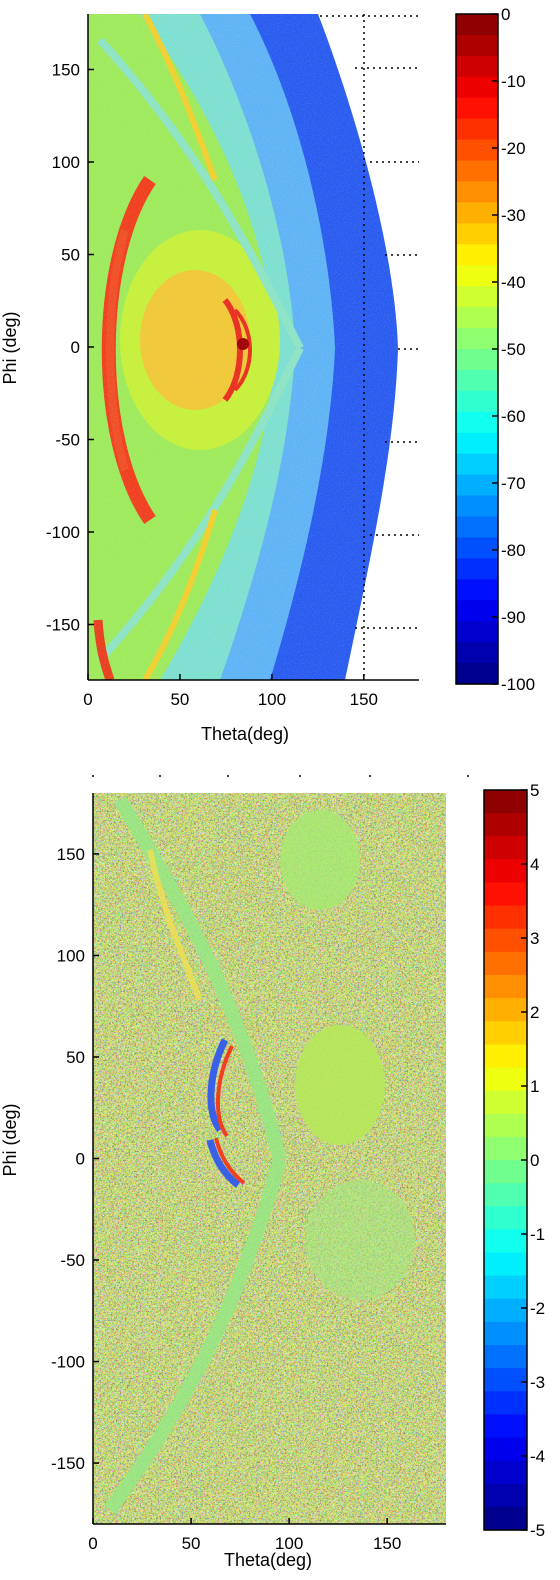 This screenshot has width=560, height=1580. I want to click on top-colorbar-ticks: 0 -10 -20 -30 -40 -50 -60 -70 -80 -90 -100, so click(513, 349).